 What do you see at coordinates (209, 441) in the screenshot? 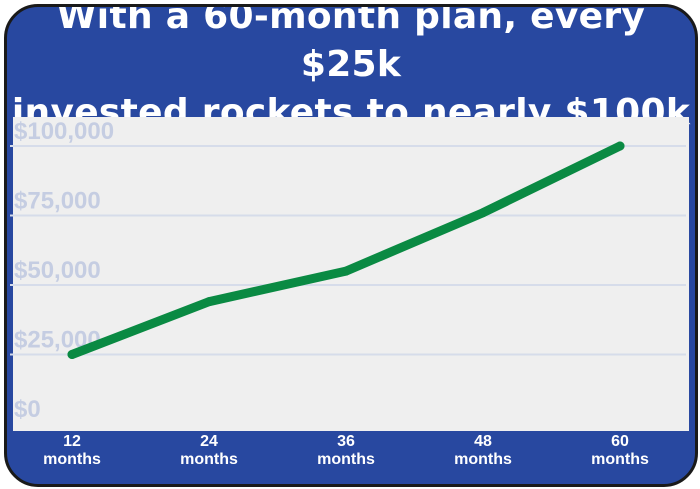
I see `x-tick-label-1: 24` at bounding box center [209, 441].